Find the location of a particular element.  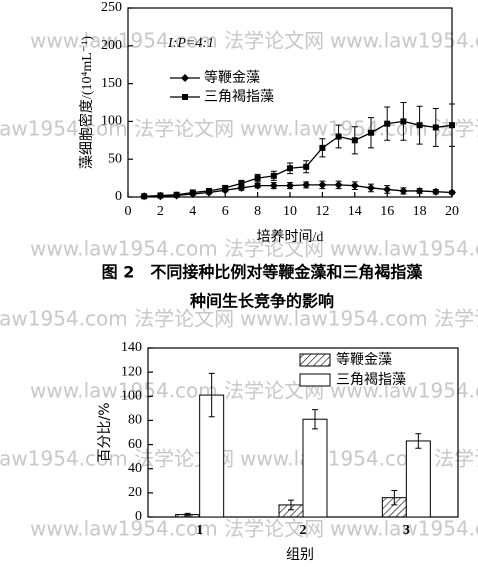

annotation: I:P=4:1 is located at coordinates (190, 43).